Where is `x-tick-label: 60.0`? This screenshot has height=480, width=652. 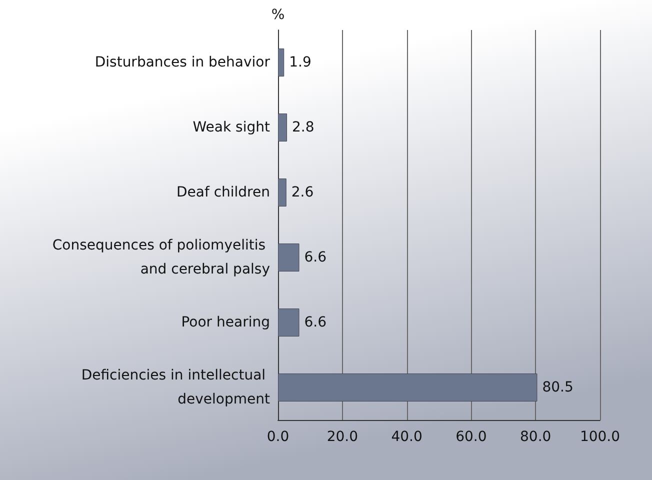
x-tick-label: 60.0 is located at coordinates (471, 437).